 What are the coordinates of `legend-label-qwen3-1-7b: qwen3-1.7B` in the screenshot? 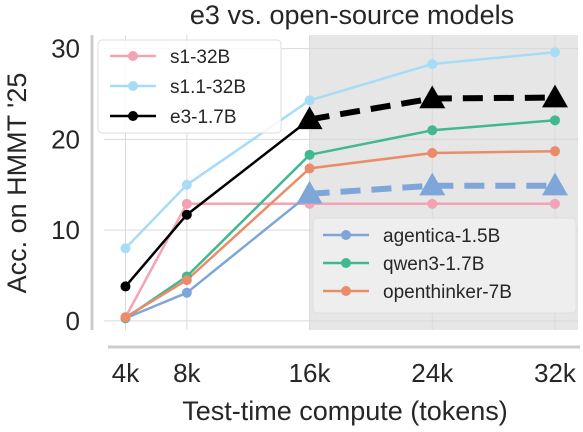 It's located at (433, 264).